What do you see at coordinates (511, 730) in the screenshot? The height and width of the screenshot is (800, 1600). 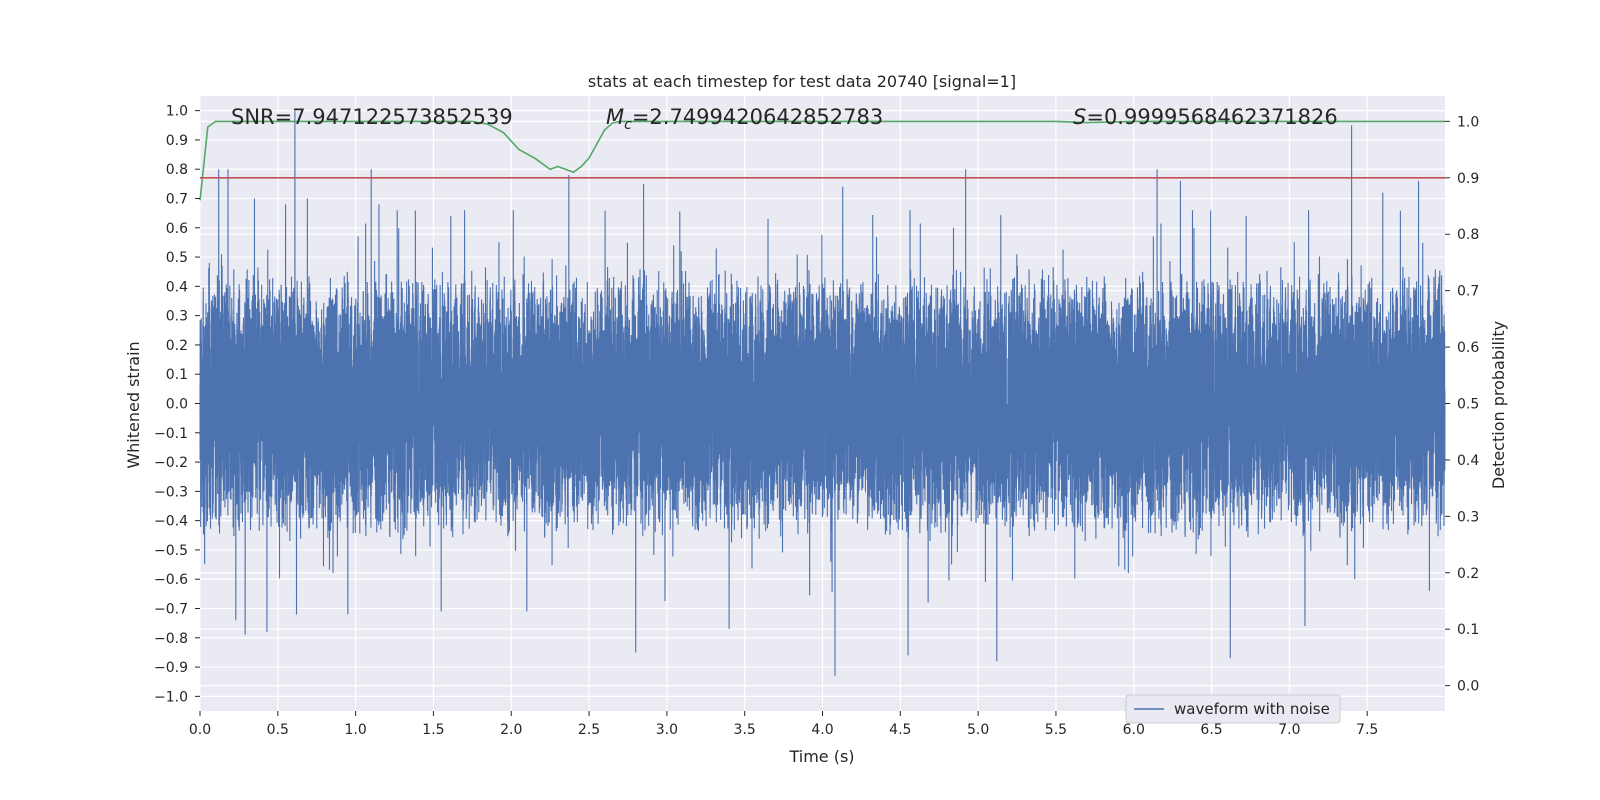 I see `x-tick-label: 2.0` at bounding box center [511, 730].